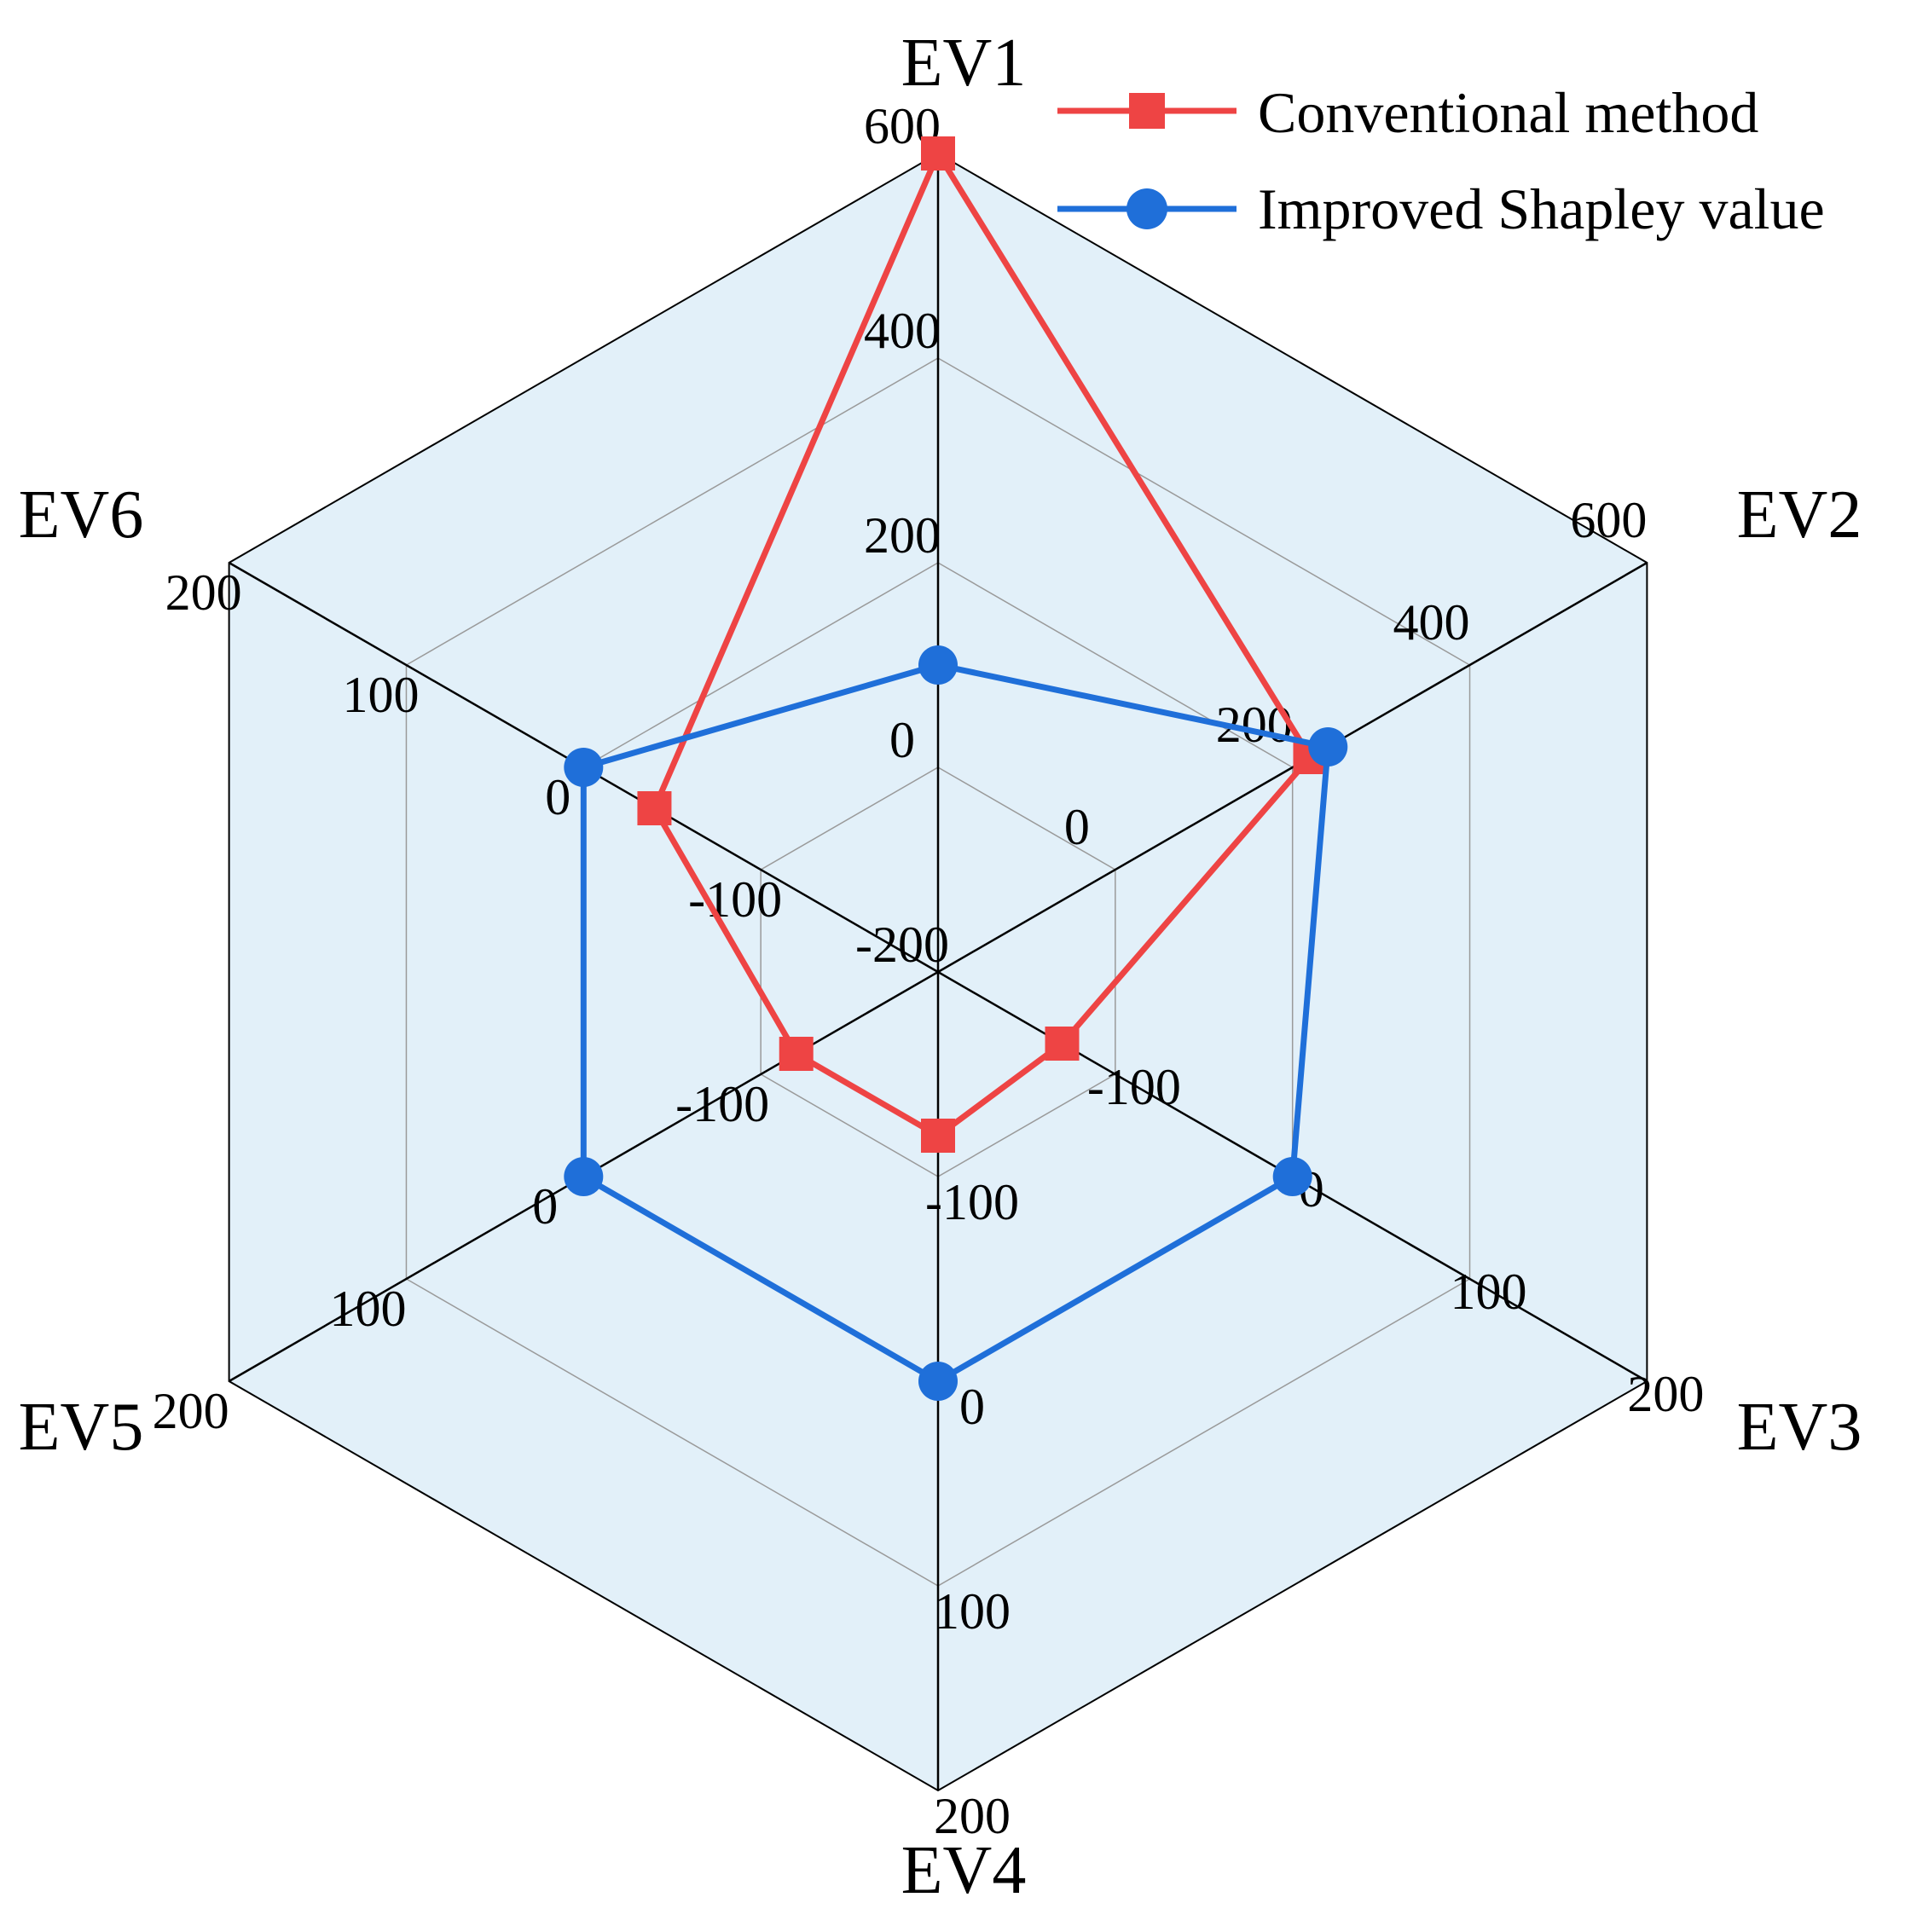  What do you see at coordinates (1292, 1176) in the screenshot?
I see `point-improved-shapley-value-ev3` at bounding box center [1292, 1176].